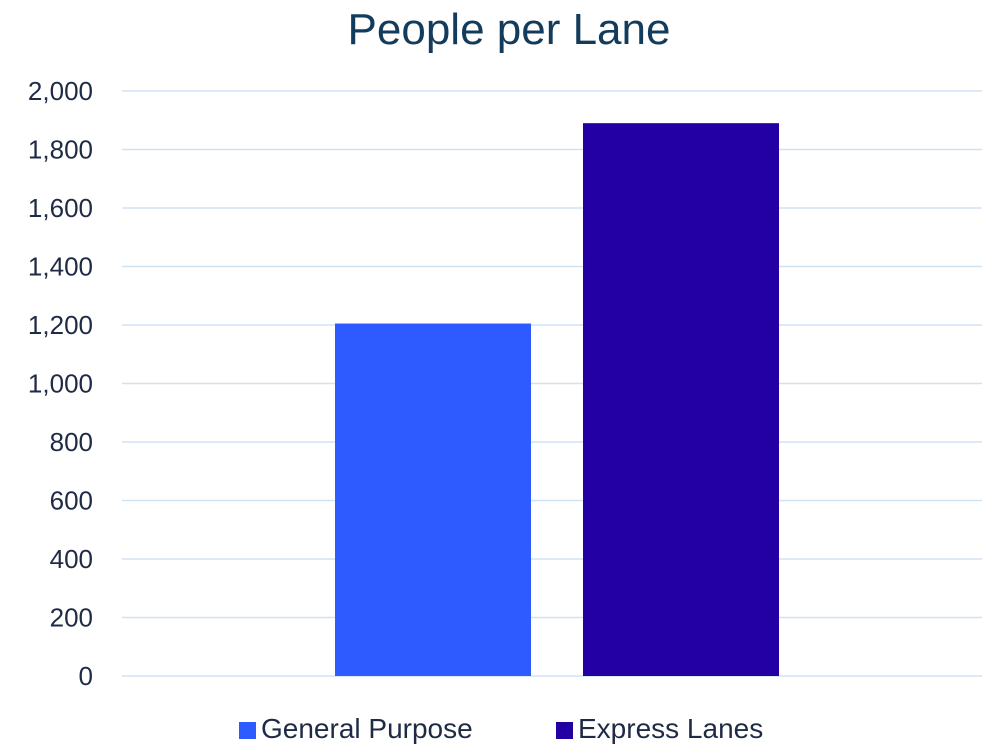 The height and width of the screenshot is (754, 982). What do you see at coordinates (71, 559) in the screenshot?
I see `y-tick-label: 400` at bounding box center [71, 559].